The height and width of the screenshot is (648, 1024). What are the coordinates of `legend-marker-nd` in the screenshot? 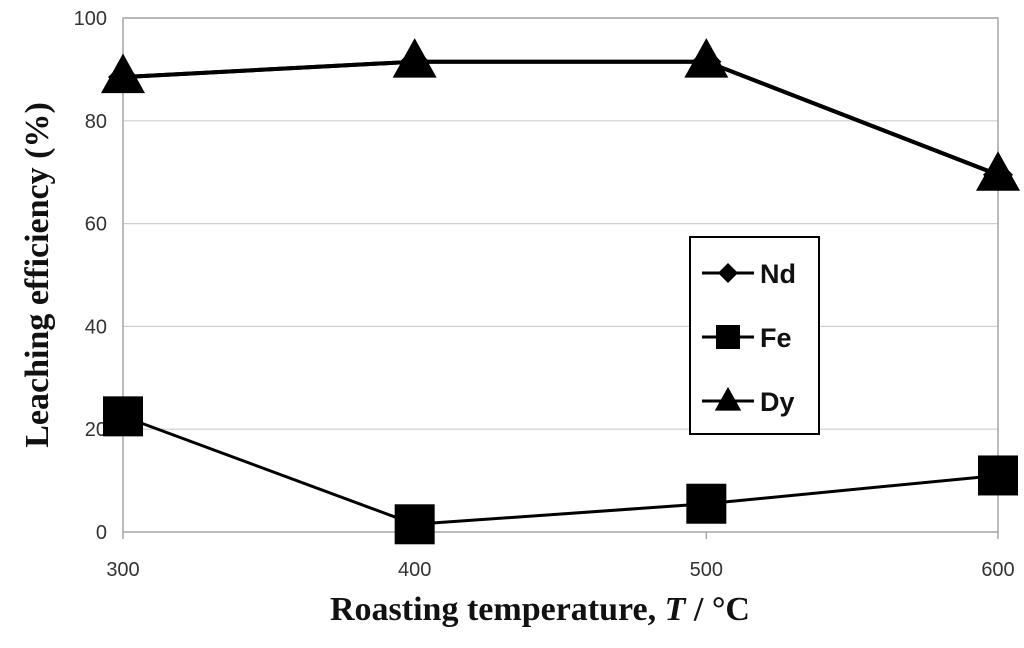 It's located at (728, 273).